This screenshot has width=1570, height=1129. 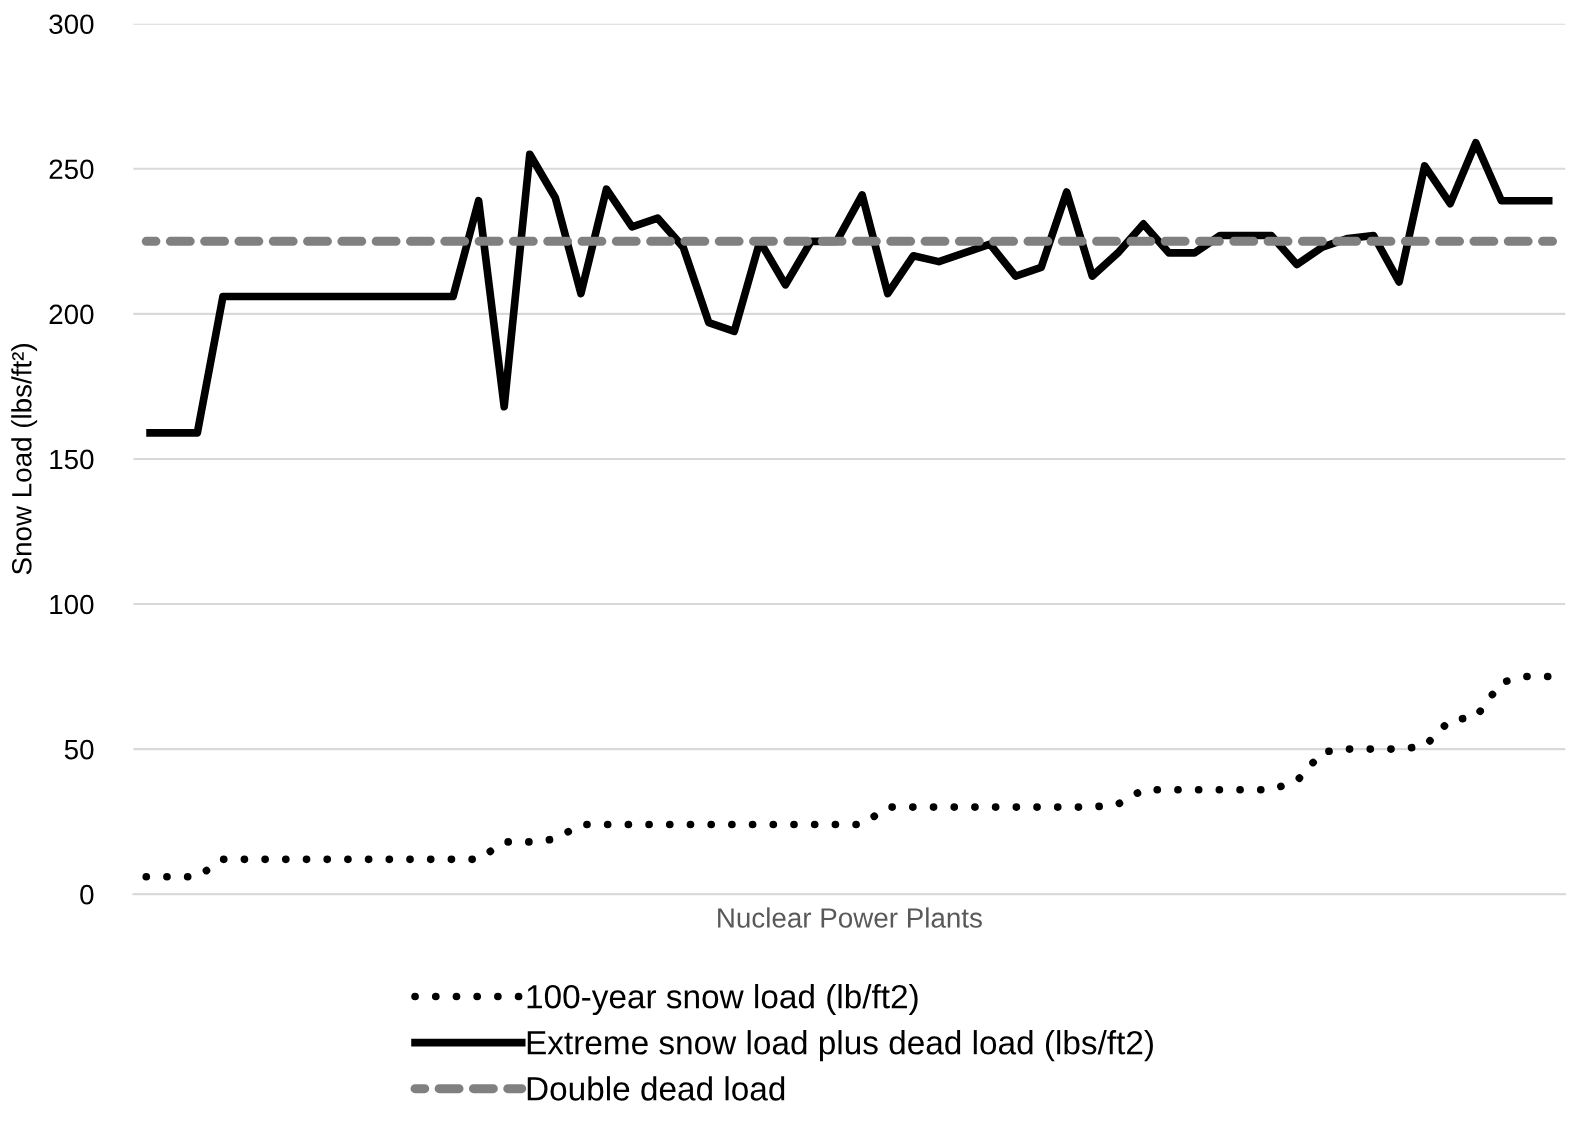 What do you see at coordinates (24, 459) in the screenshot?
I see `y-axis-title: Snow Load (lbs/ft²)` at bounding box center [24, 459].